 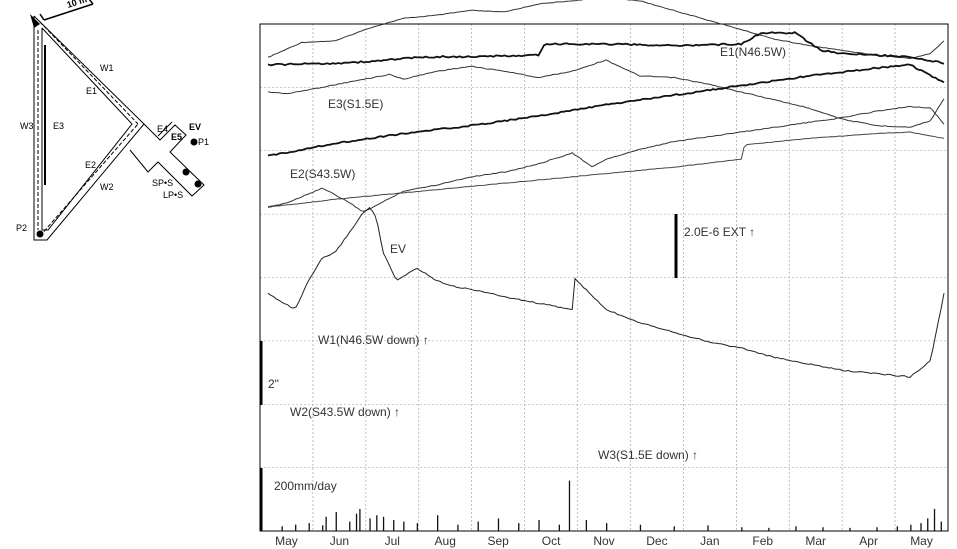 I want to click on map-label-w3: W3, so click(x=27, y=126).